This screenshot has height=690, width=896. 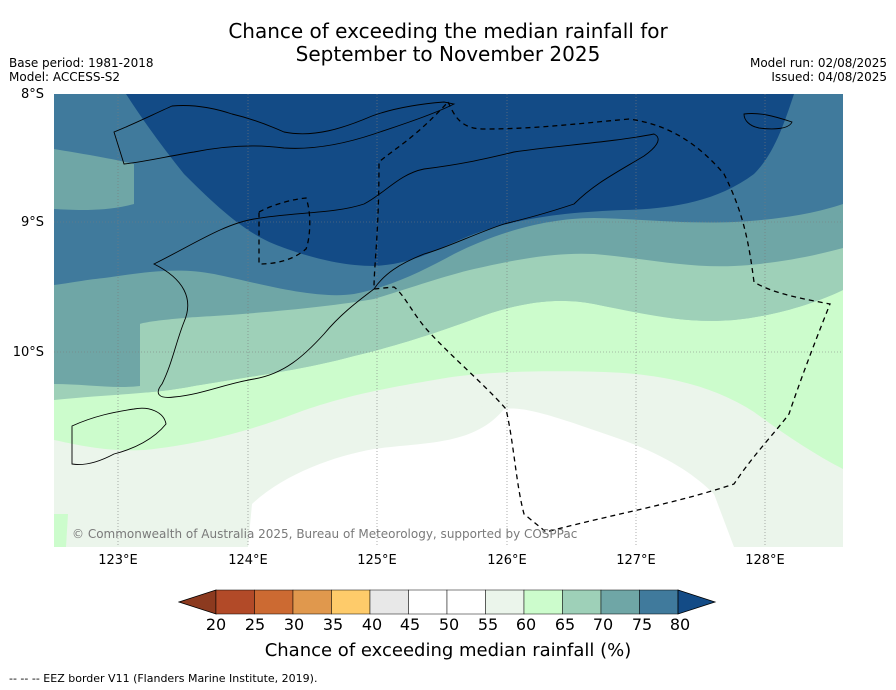 What do you see at coordinates (333, 624) in the screenshot?
I see `cb-tick-35: 35` at bounding box center [333, 624].